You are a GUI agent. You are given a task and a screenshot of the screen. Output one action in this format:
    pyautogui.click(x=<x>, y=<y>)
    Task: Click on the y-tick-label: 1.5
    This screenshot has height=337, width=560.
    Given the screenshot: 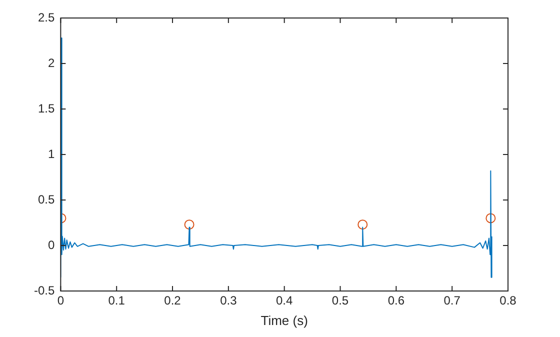 What is the action you would take?
    pyautogui.click(x=46, y=108)
    